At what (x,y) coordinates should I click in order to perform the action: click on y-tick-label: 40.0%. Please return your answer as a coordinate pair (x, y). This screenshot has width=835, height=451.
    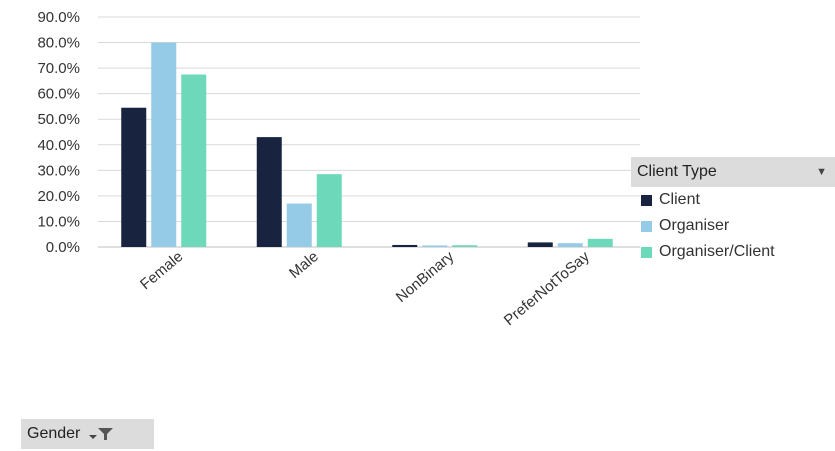
    Looking at the image, I should click on (58, 145).